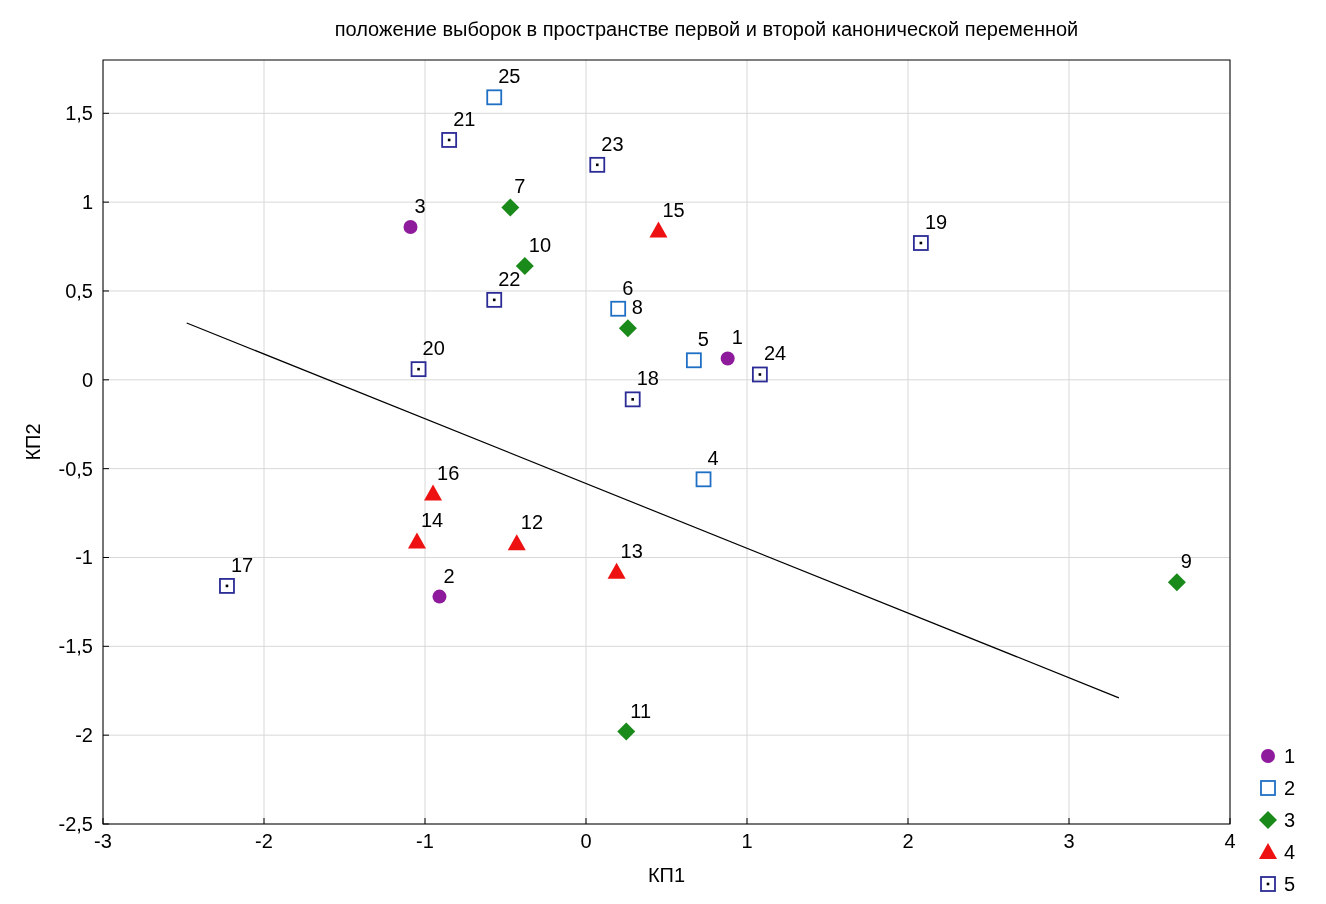  Describe the element at coordinates (647, 378) in the screenshot. I see `annotation: 18` at that location.